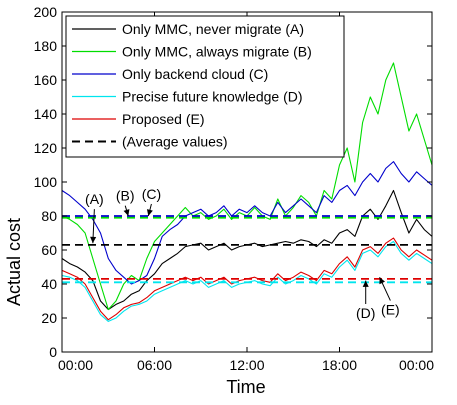 This screenshot has width=457, height=405. I want to click on y-tick-label-3: 60, so click(49, 250).